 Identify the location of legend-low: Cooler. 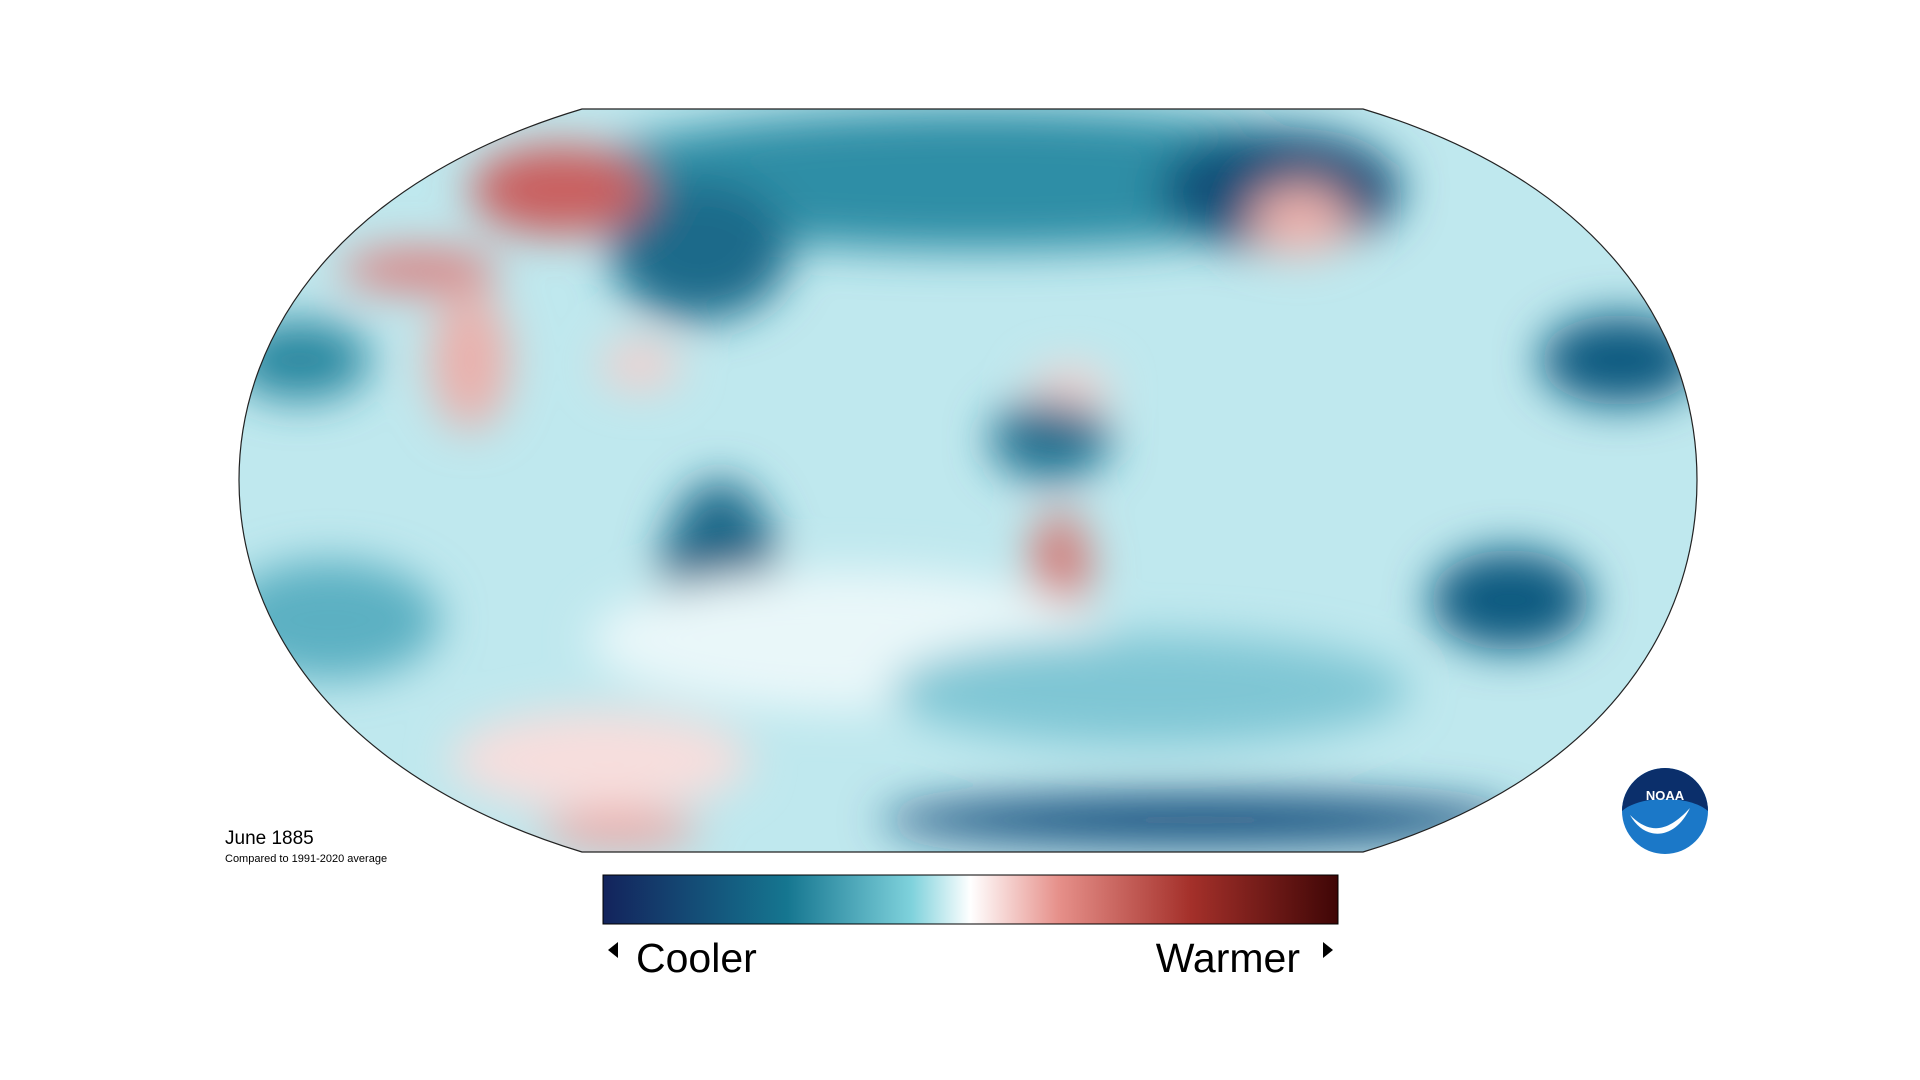
(696, 958).